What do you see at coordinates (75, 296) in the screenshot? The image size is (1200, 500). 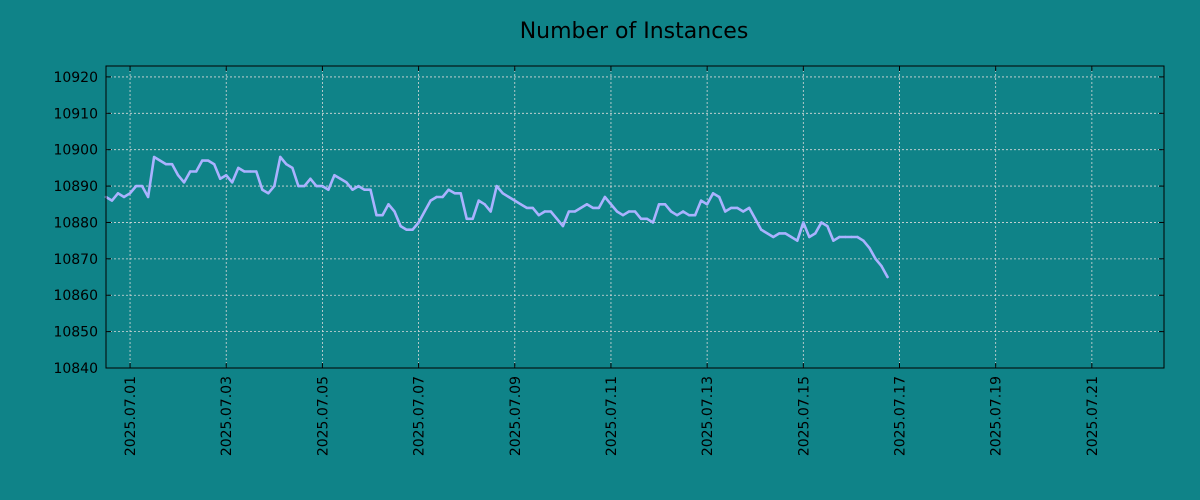 I see `y-tick-label: 10860` at bounding box center [75, 296].